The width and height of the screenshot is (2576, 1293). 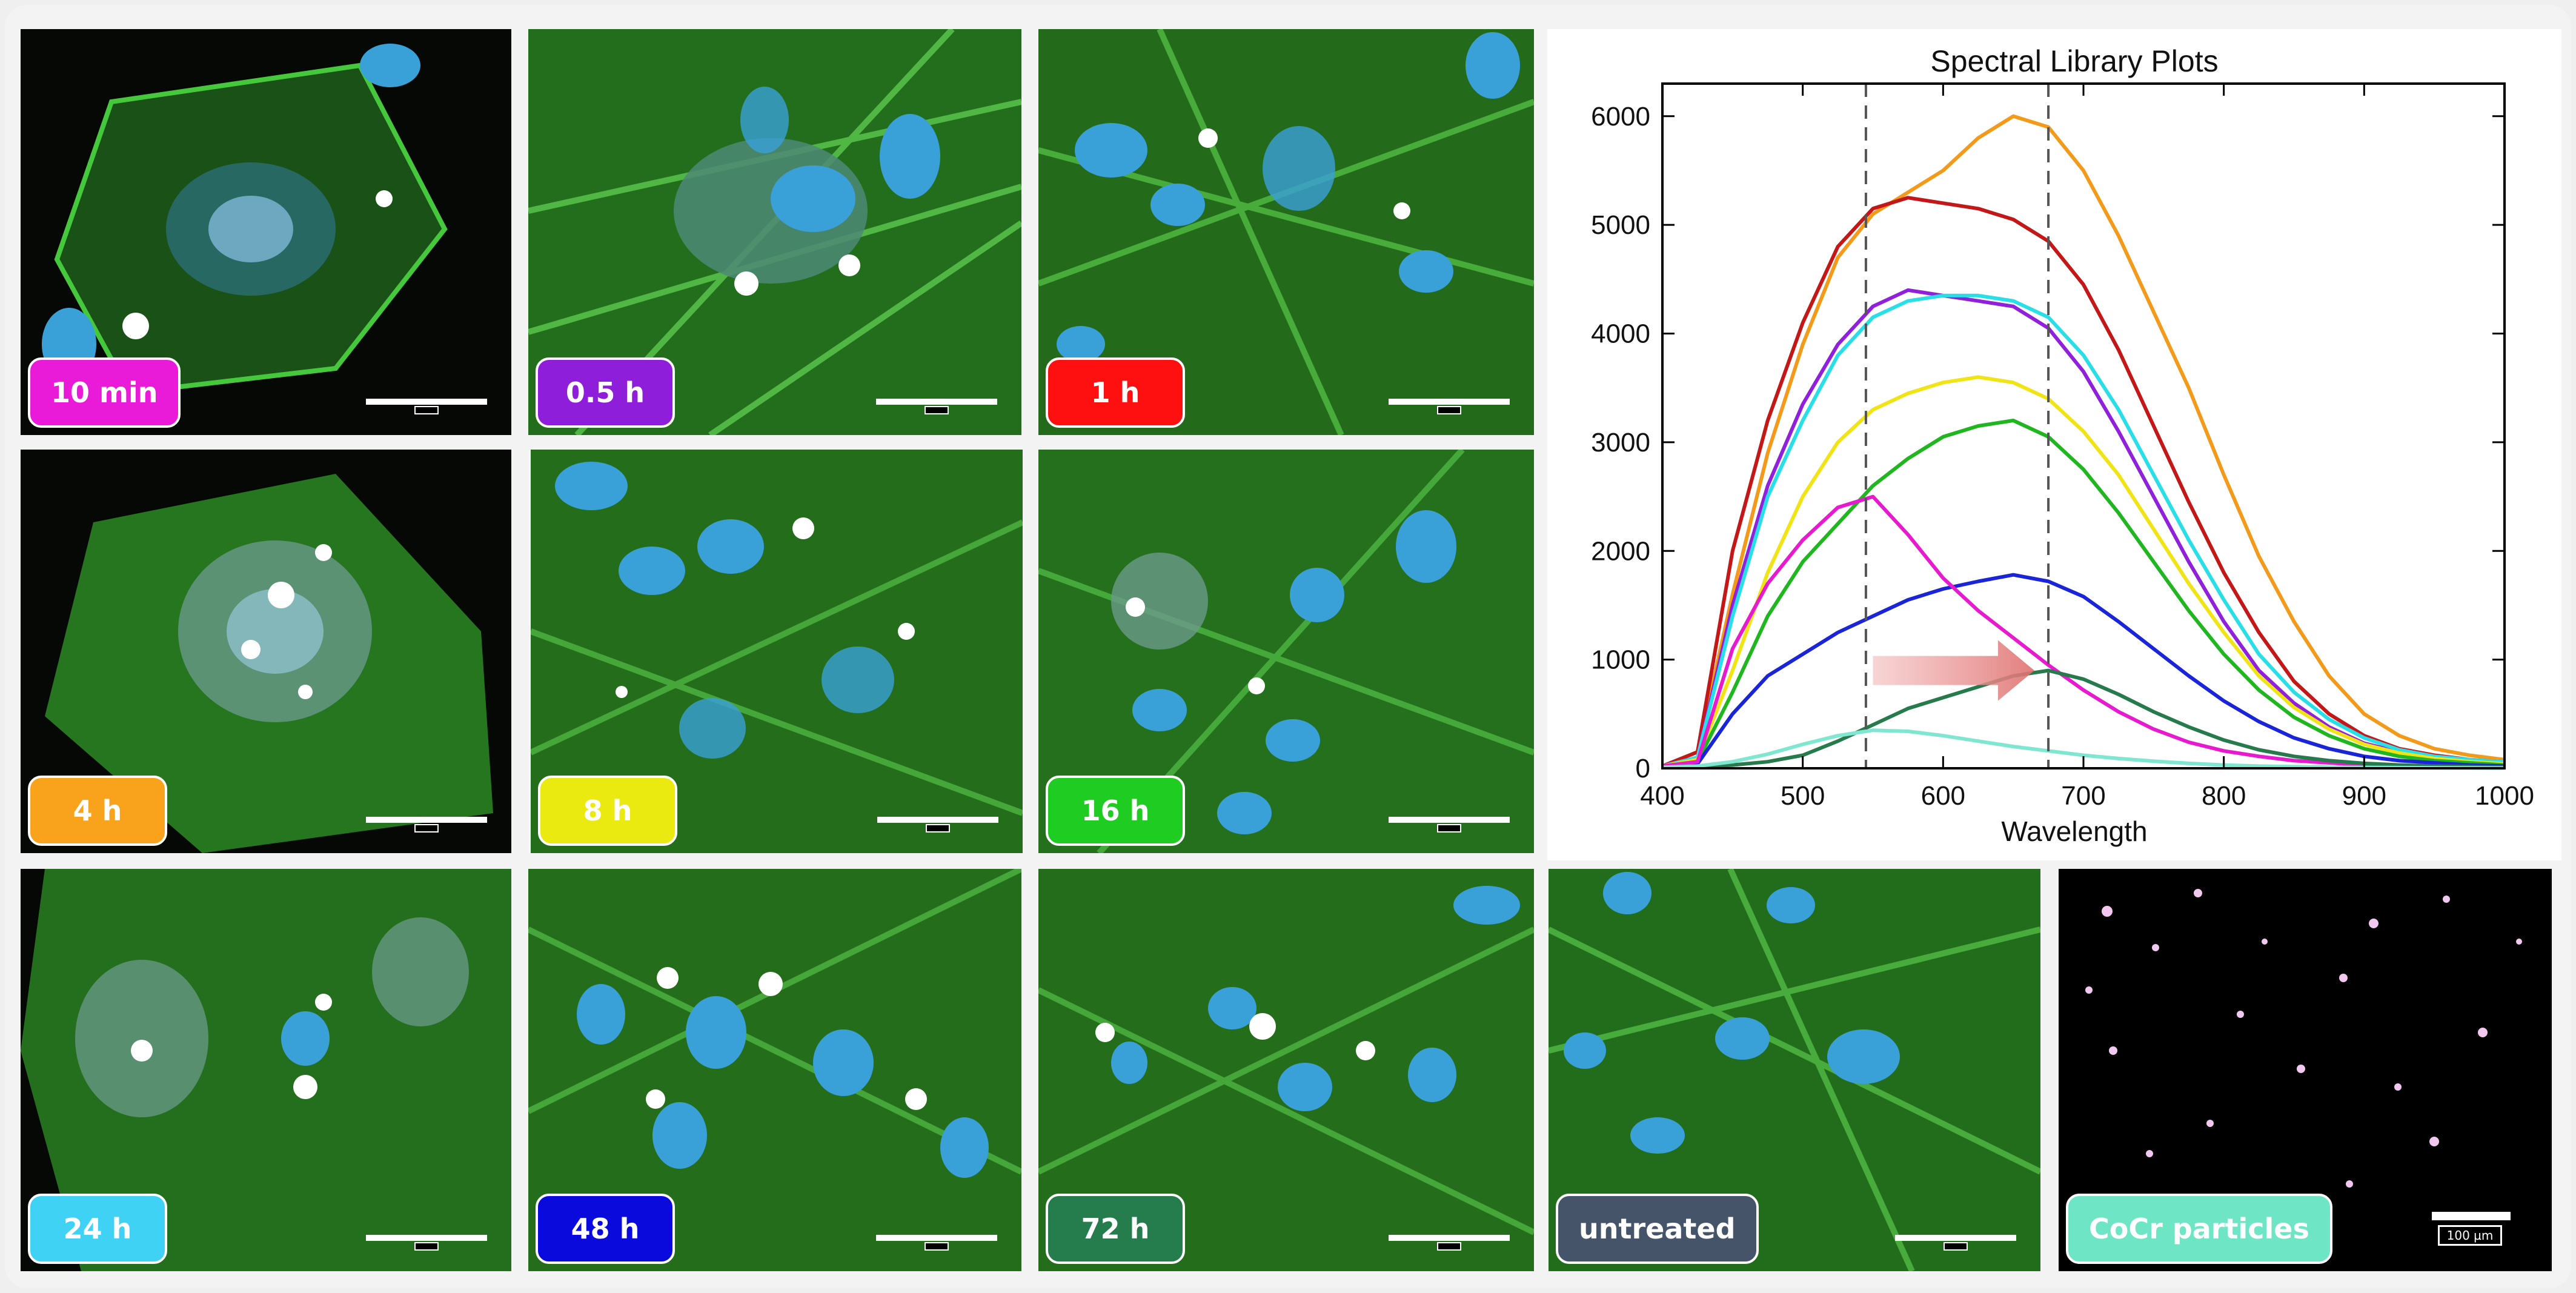 What do you see at coordinates (777, 652) in the screenshot?
I see `panel-8h: 8 h` at bounding box center [777, 652].